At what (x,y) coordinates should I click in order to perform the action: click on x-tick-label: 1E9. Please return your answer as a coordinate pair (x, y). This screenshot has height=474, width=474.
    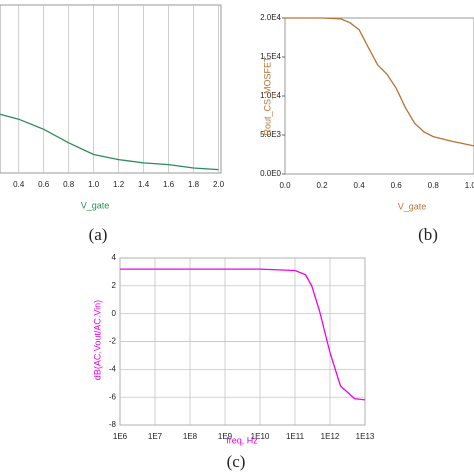
    Looking at the image, I should click on (225, 436).